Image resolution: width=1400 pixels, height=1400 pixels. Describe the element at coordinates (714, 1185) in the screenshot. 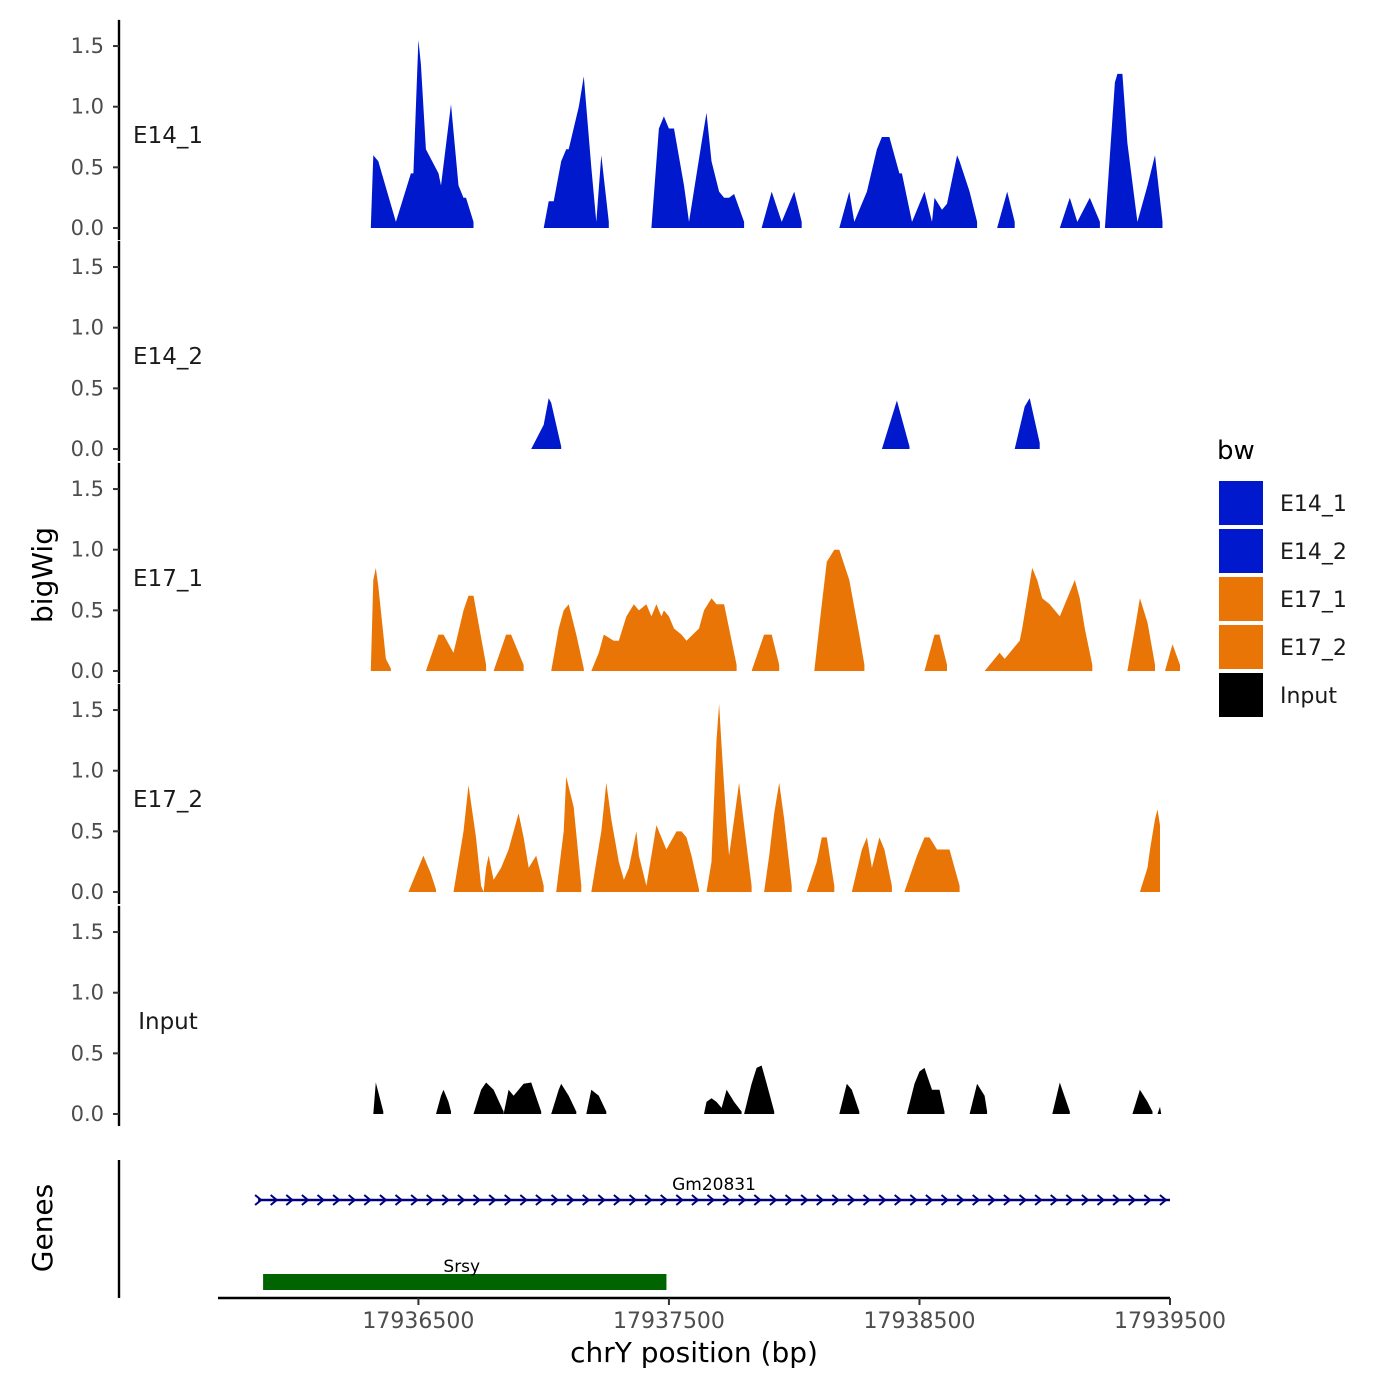

I see `gene-label: Gm20831` at that location.